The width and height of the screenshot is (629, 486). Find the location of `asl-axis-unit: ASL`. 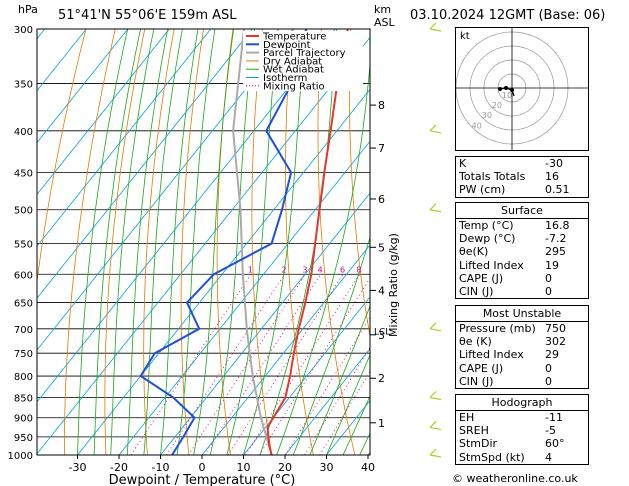

asl-axis-unit: ASL is located at coordinates (384, 22).